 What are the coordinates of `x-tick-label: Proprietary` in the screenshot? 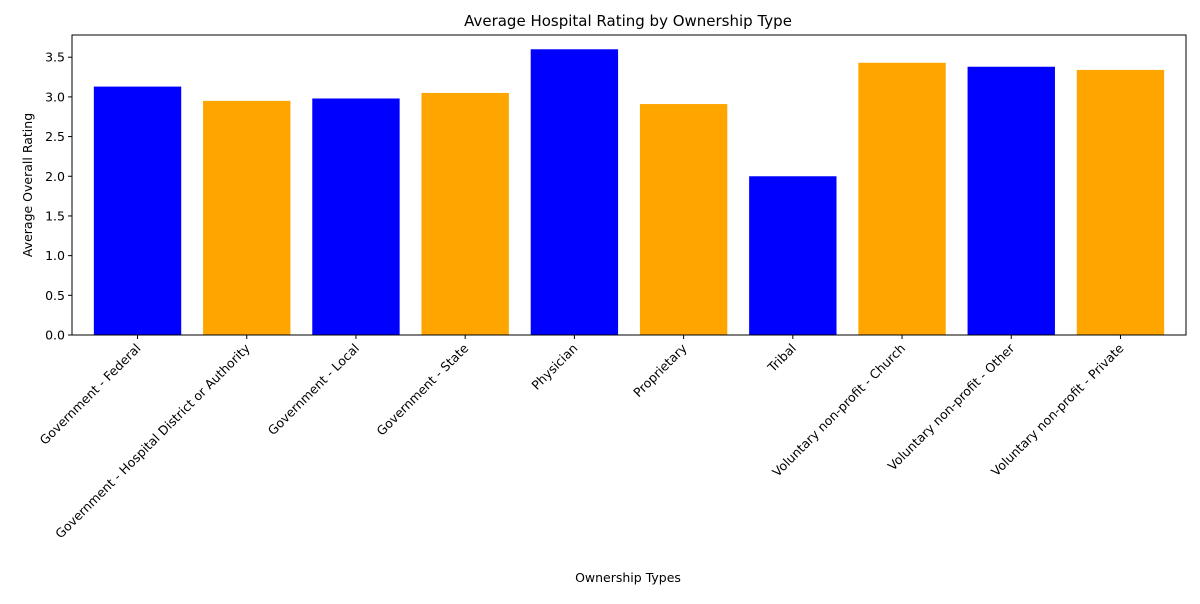 It's located at (660, 370).